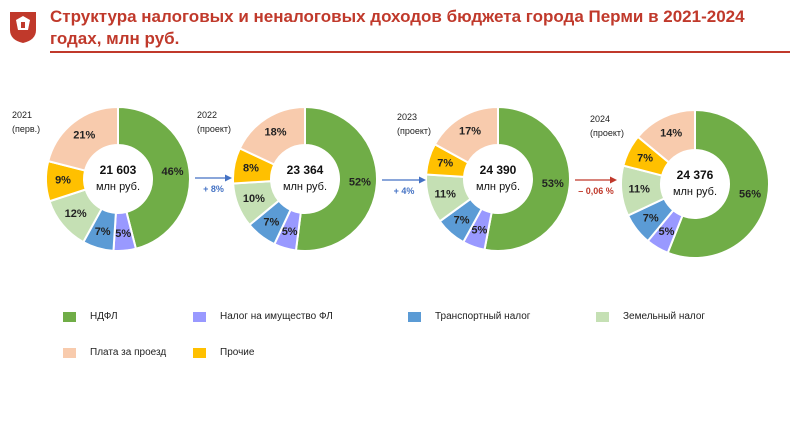 Image resolution: width=800 pixels, height=433 pixels. Describe the element at coordinates (360, 182) in the screenshot. I see `slice-percent-label: 52%` at that location.